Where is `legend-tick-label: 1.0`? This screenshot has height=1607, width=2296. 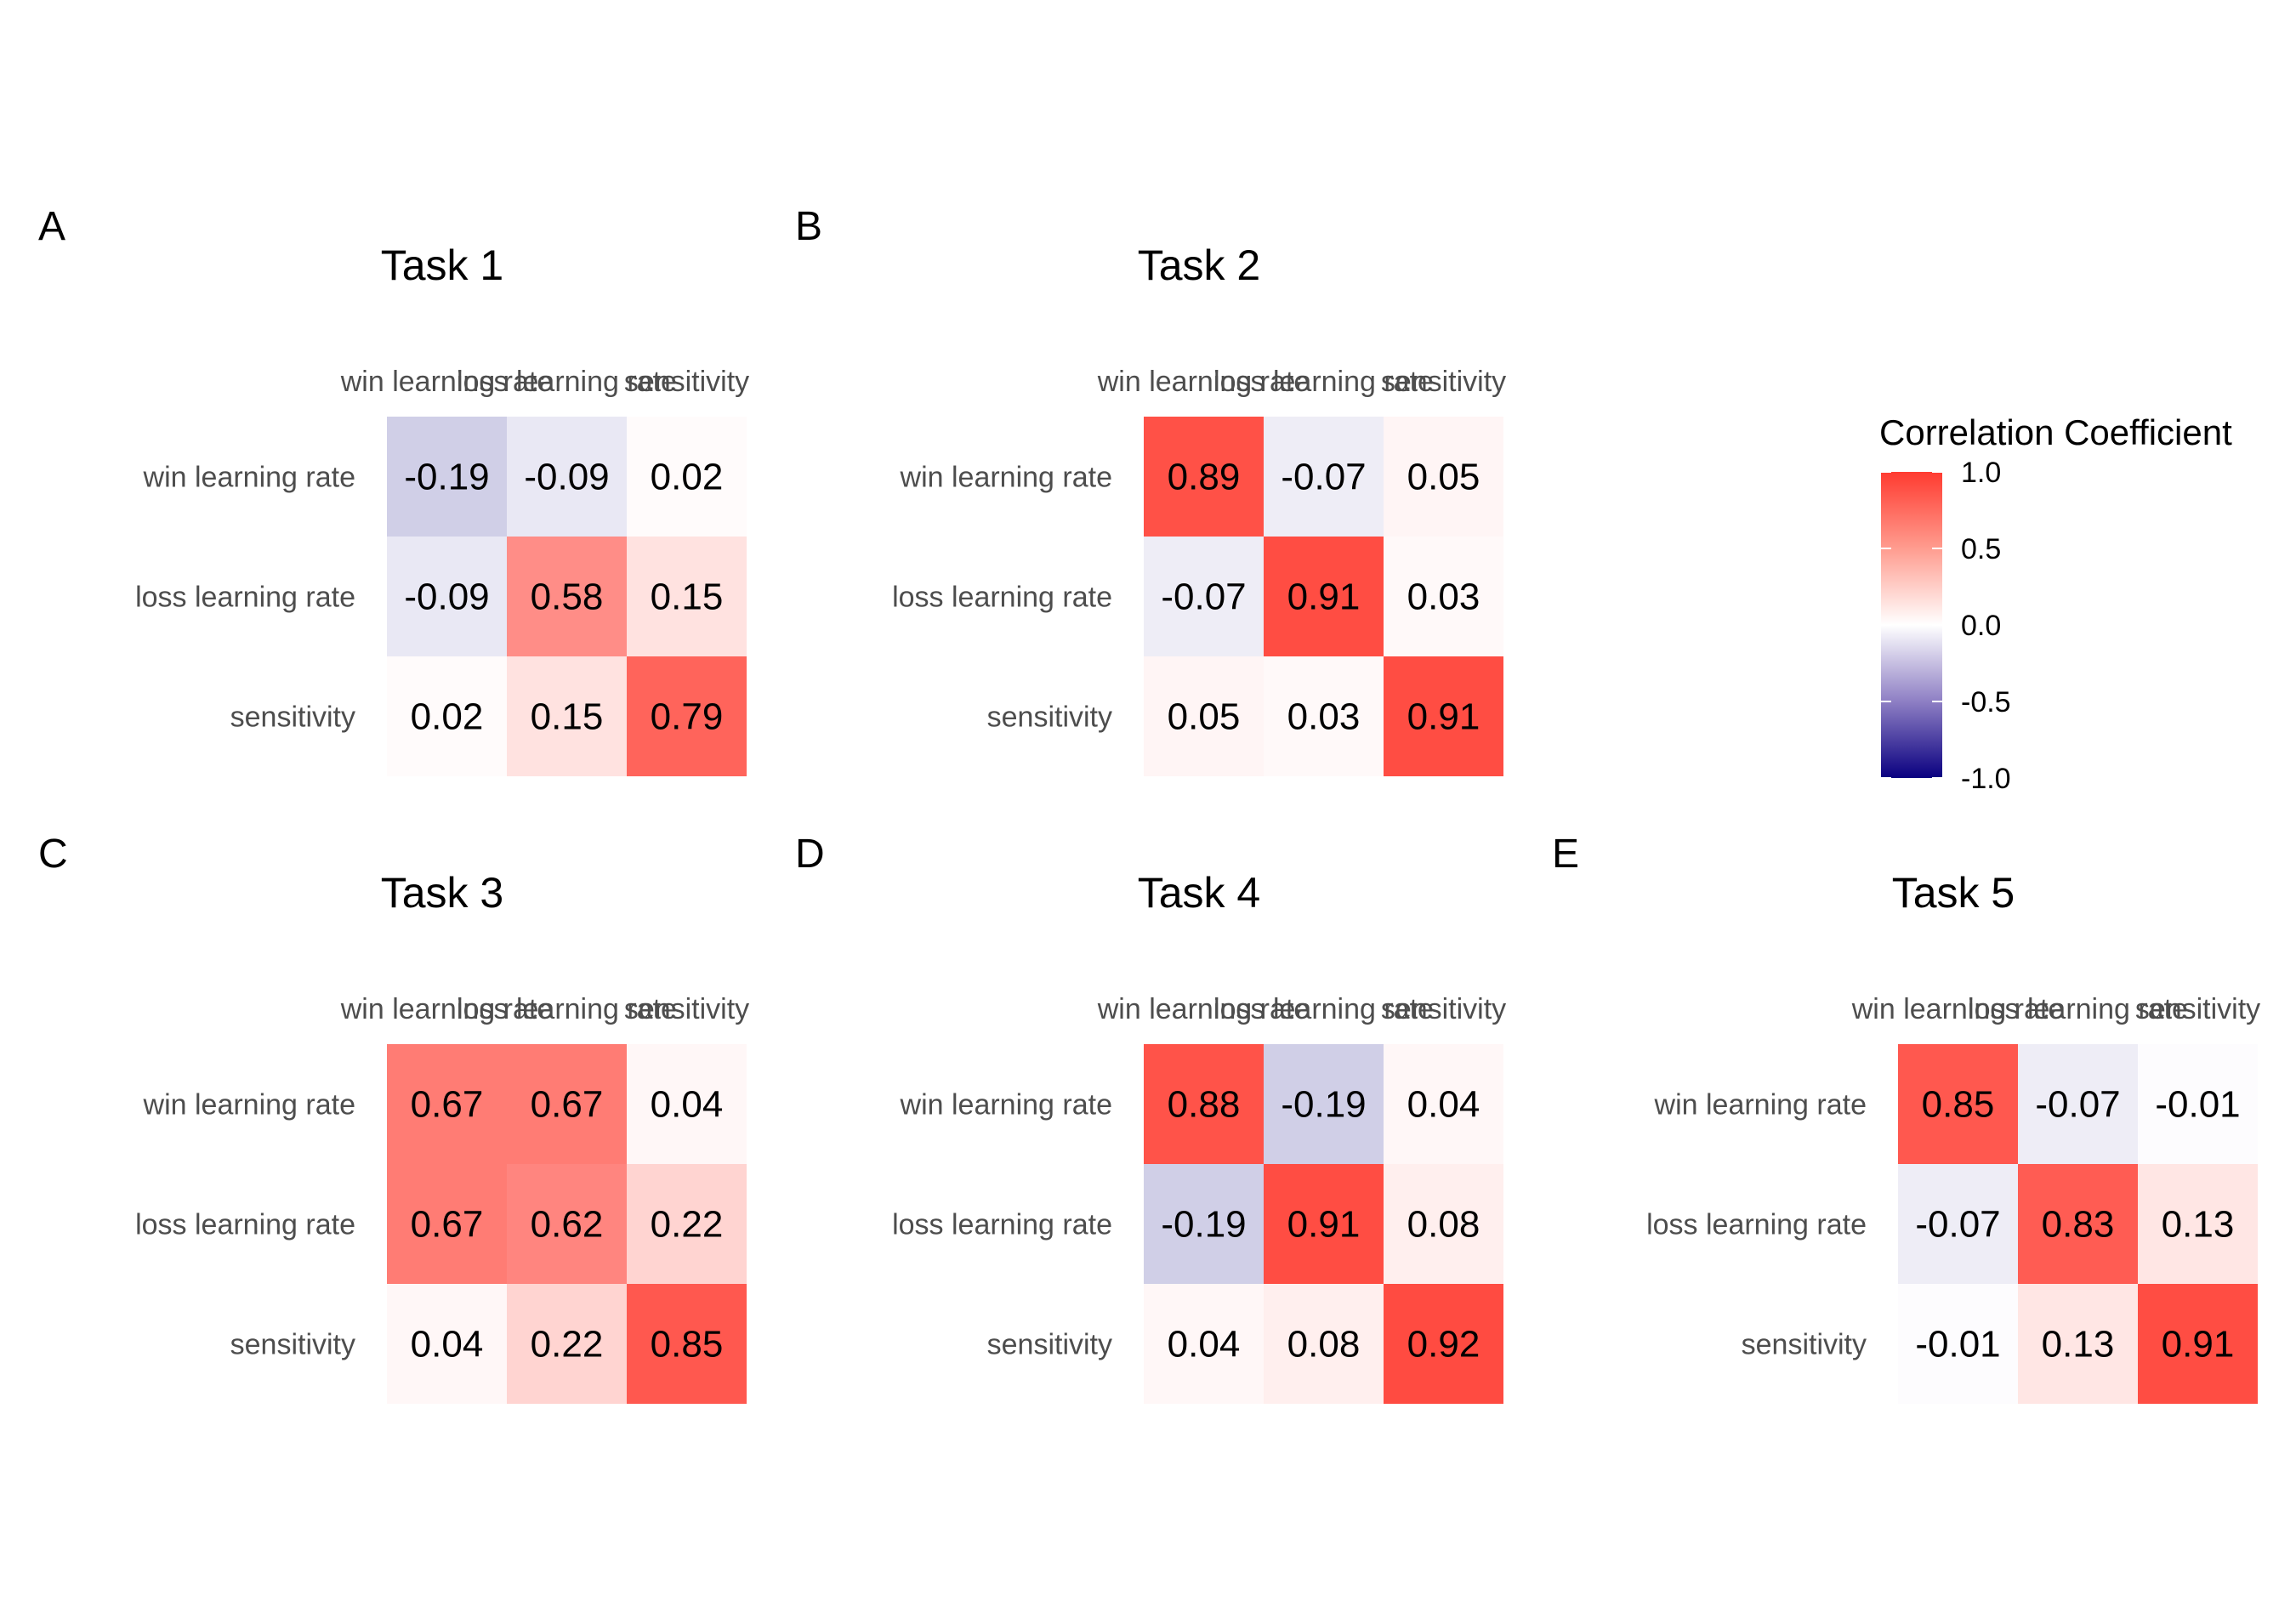
legend-tick-label: 1.0 is located at coordinates (1981, 473).